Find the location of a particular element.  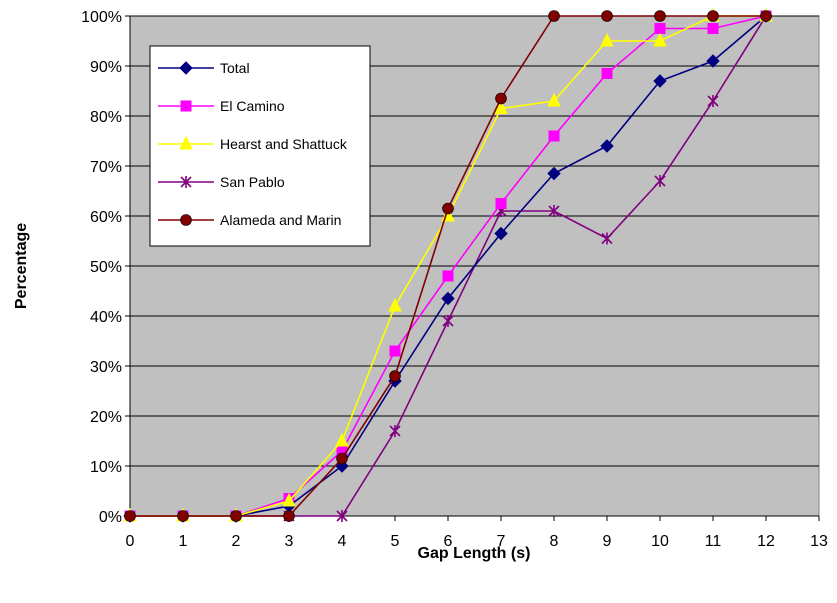

legend-label: San Pablo is located at coordinates (252, 182).